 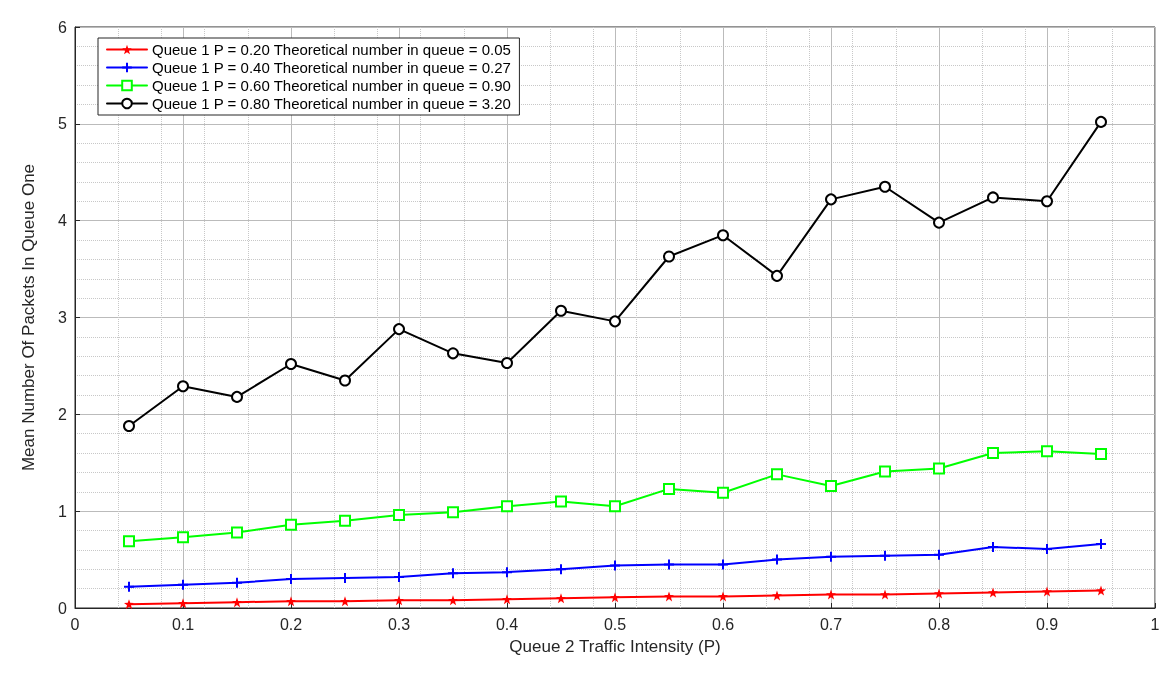 I want to click on x-tick-label: 0.6, so click(x=723, y=624).